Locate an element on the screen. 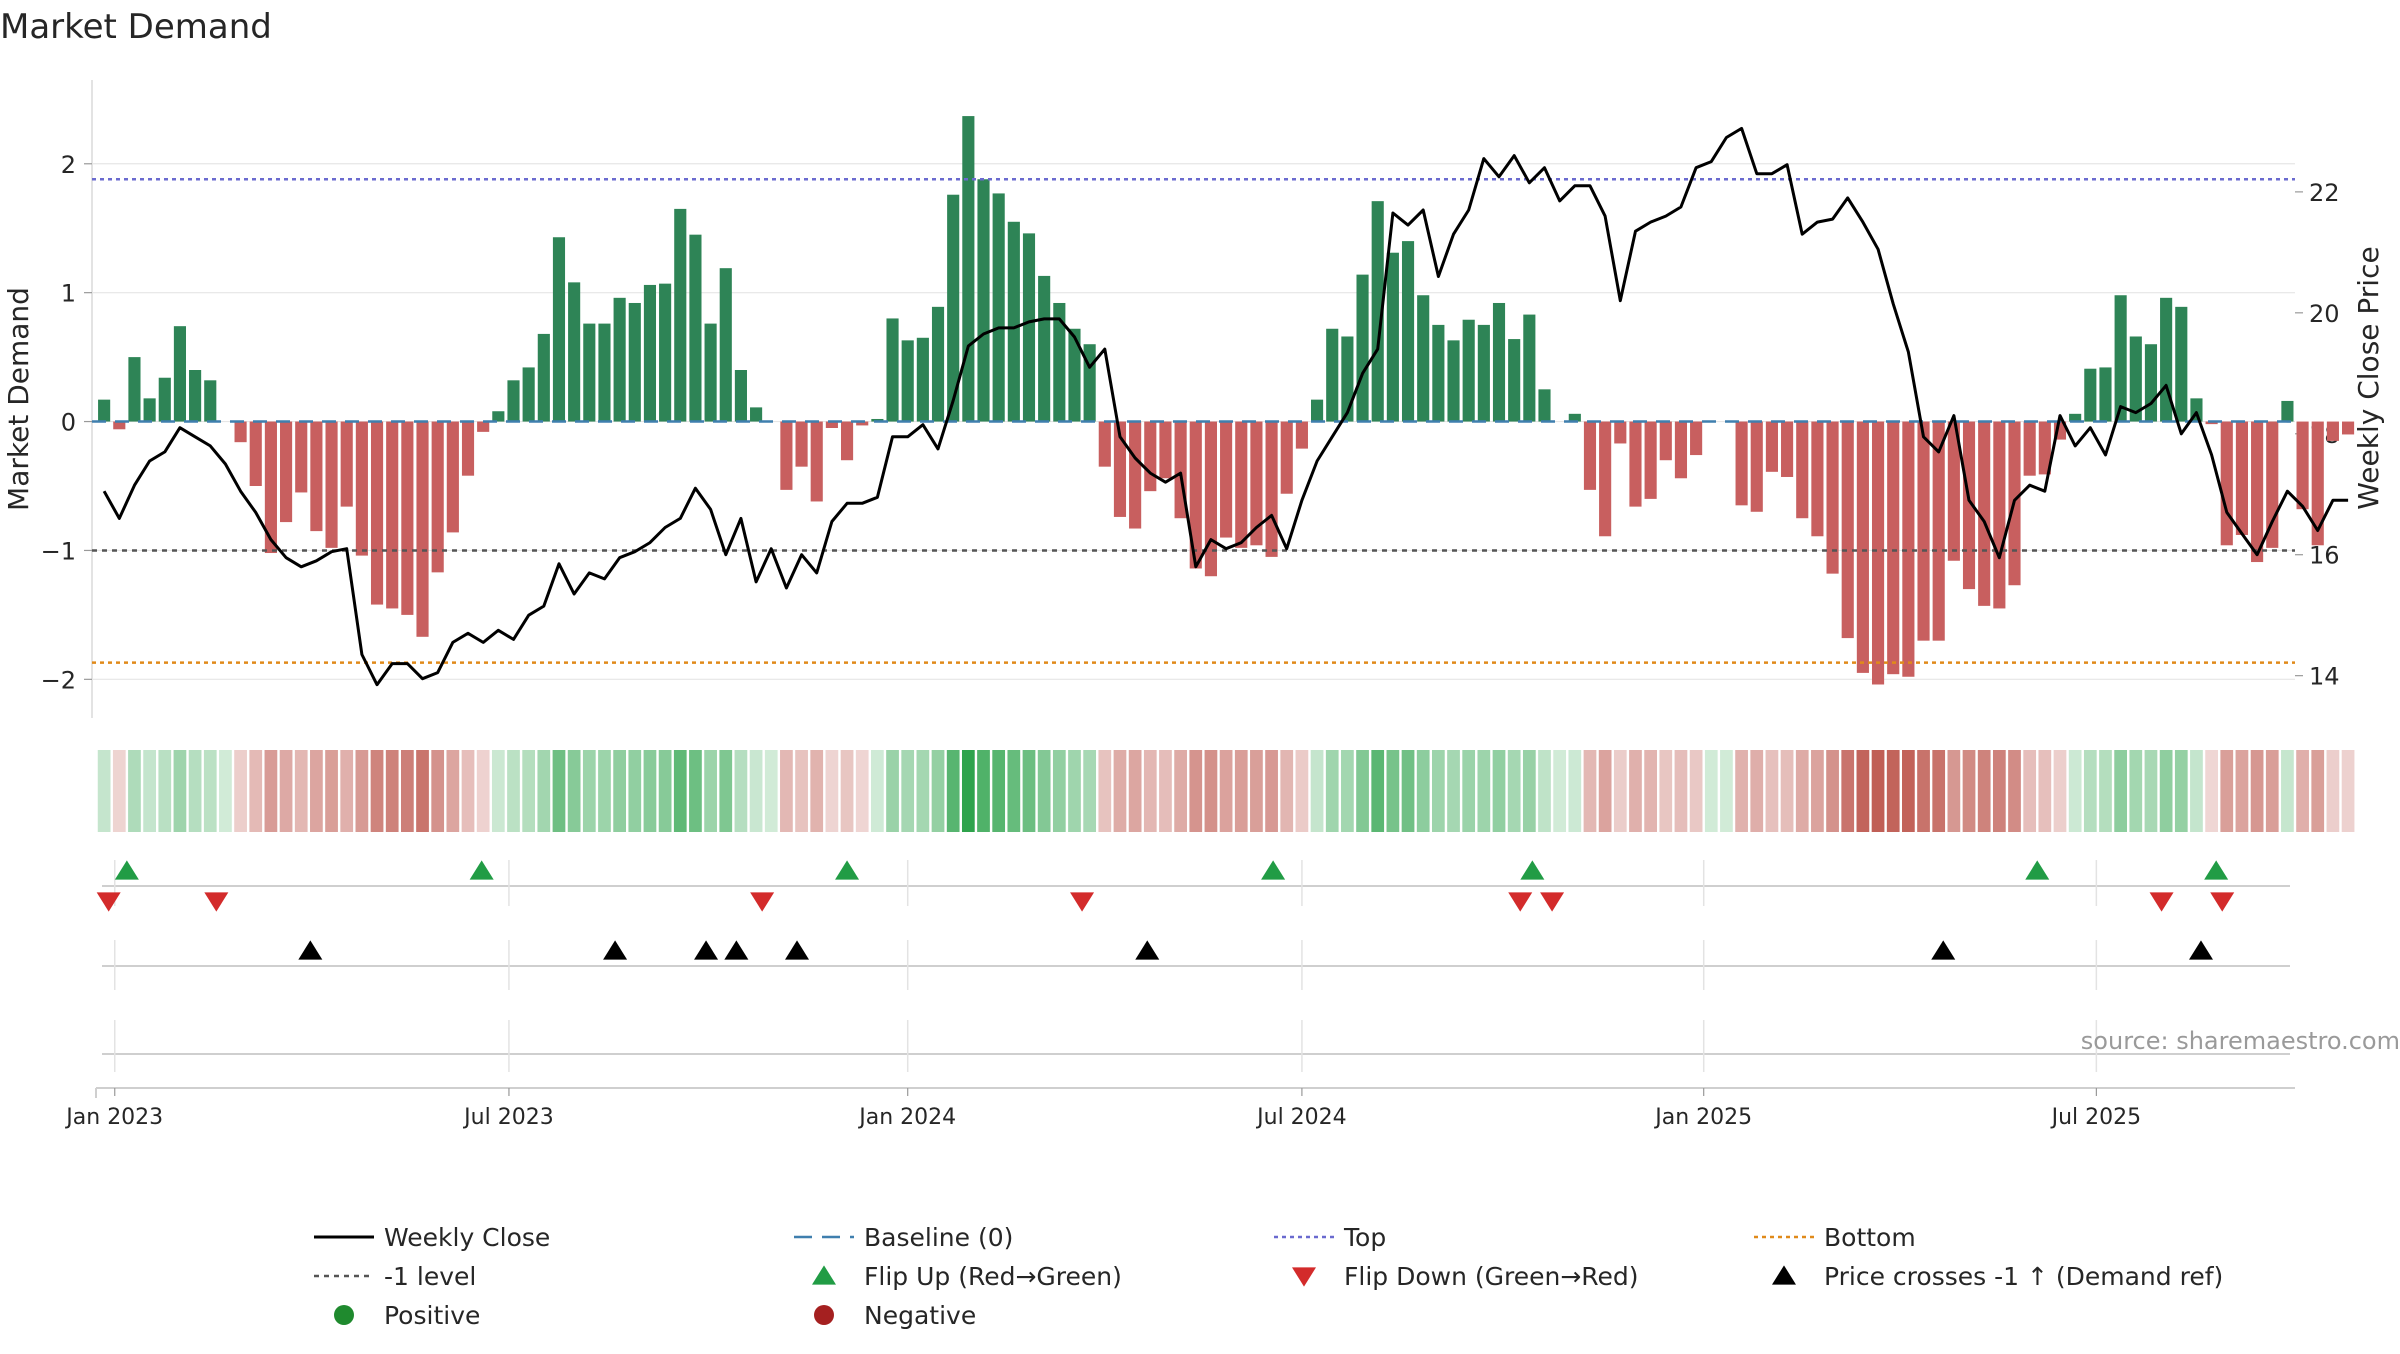 The height and width of the screenshot is (1354, 2400). y2-tick-label: 22 is located at coordinates (2324, 193).